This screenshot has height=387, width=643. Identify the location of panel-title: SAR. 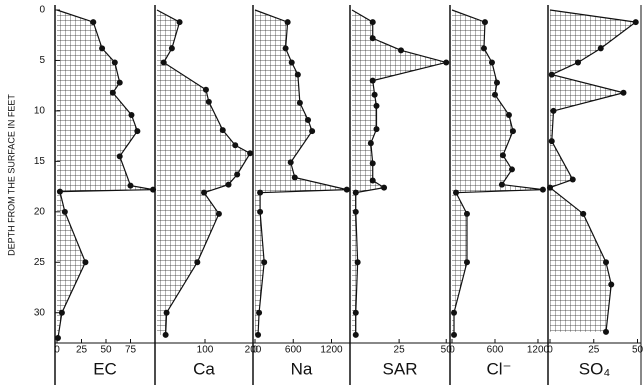
(400, 368).